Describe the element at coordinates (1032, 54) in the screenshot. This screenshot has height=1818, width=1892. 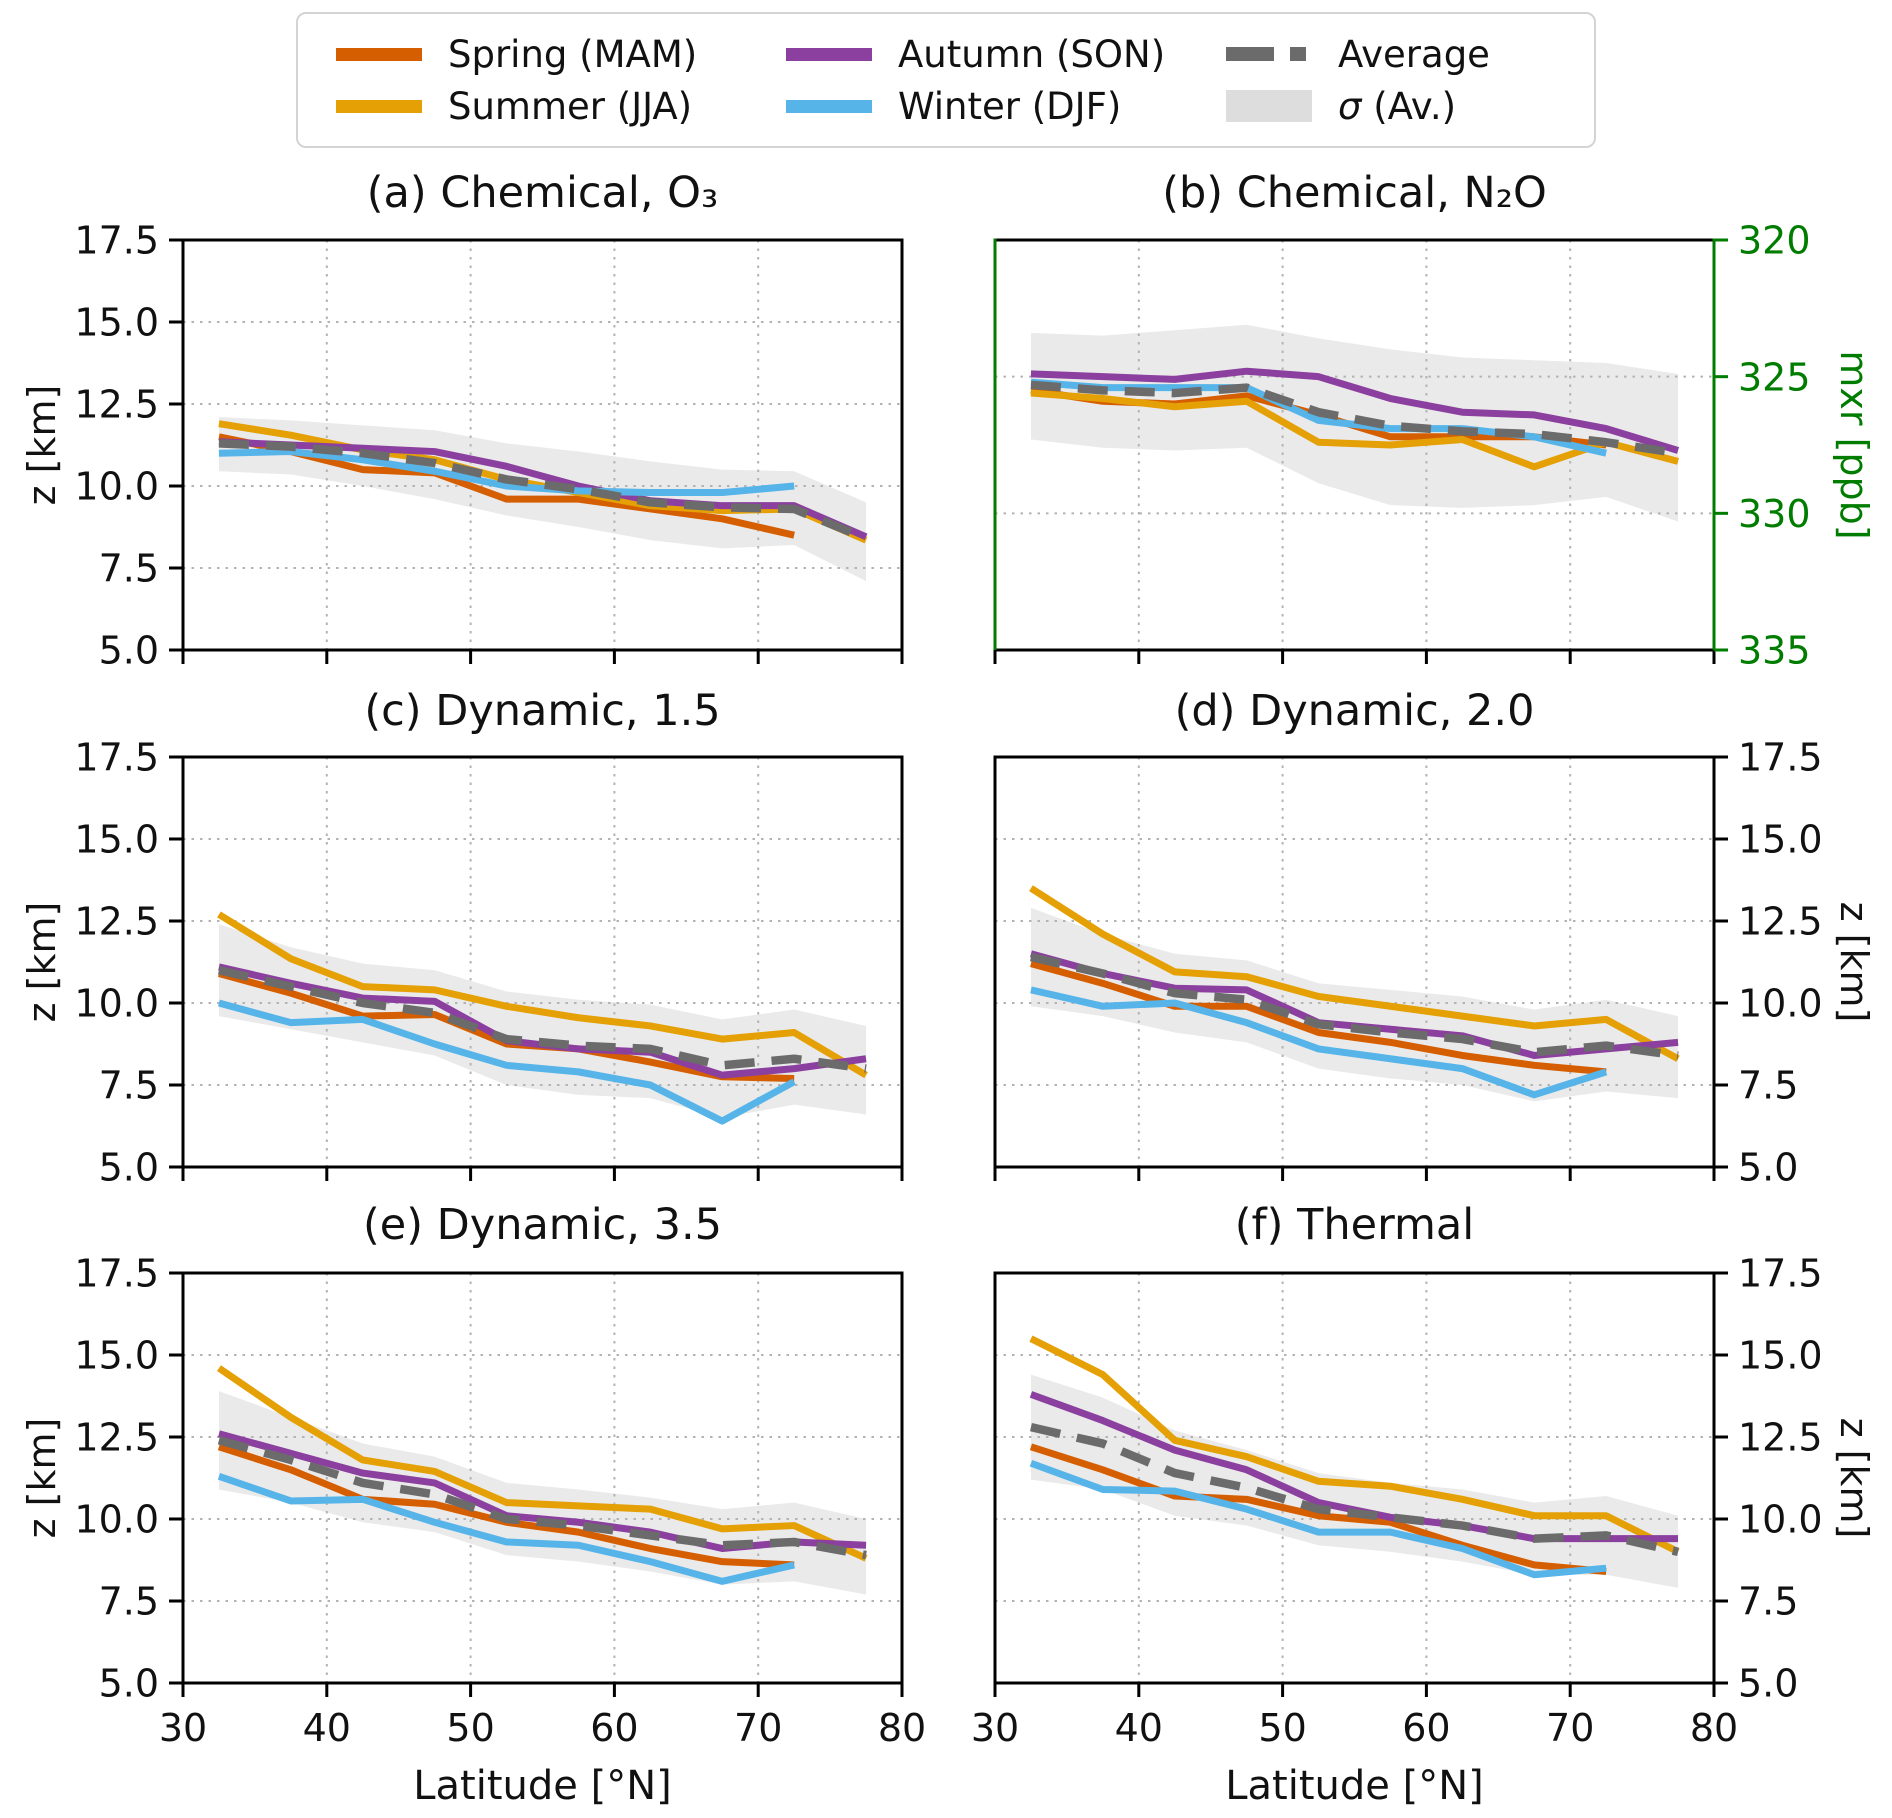
I see `legend-label-autumn: Autumn (SON)` at that location.